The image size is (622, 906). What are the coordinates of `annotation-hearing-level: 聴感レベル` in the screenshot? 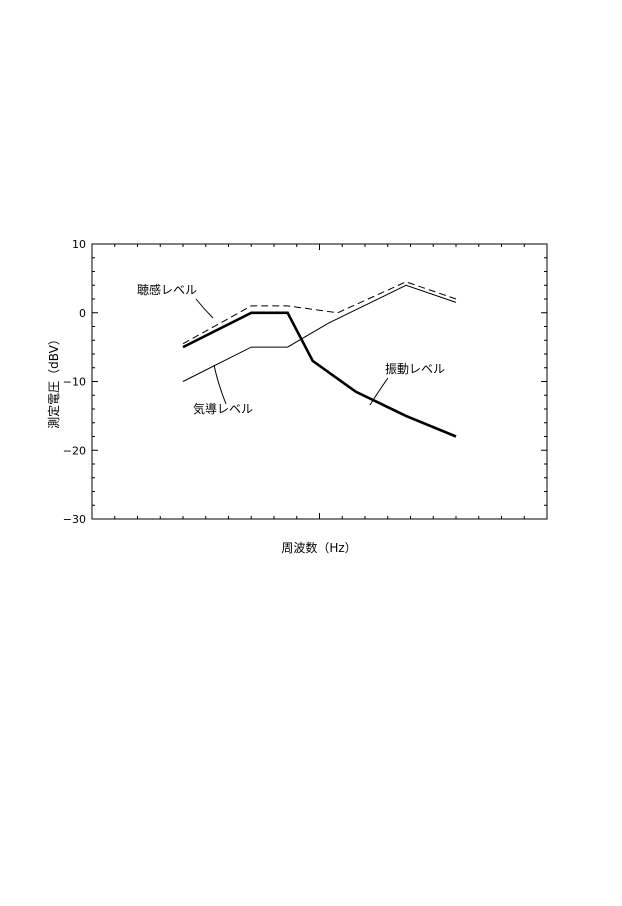 It's located at (167, 289).